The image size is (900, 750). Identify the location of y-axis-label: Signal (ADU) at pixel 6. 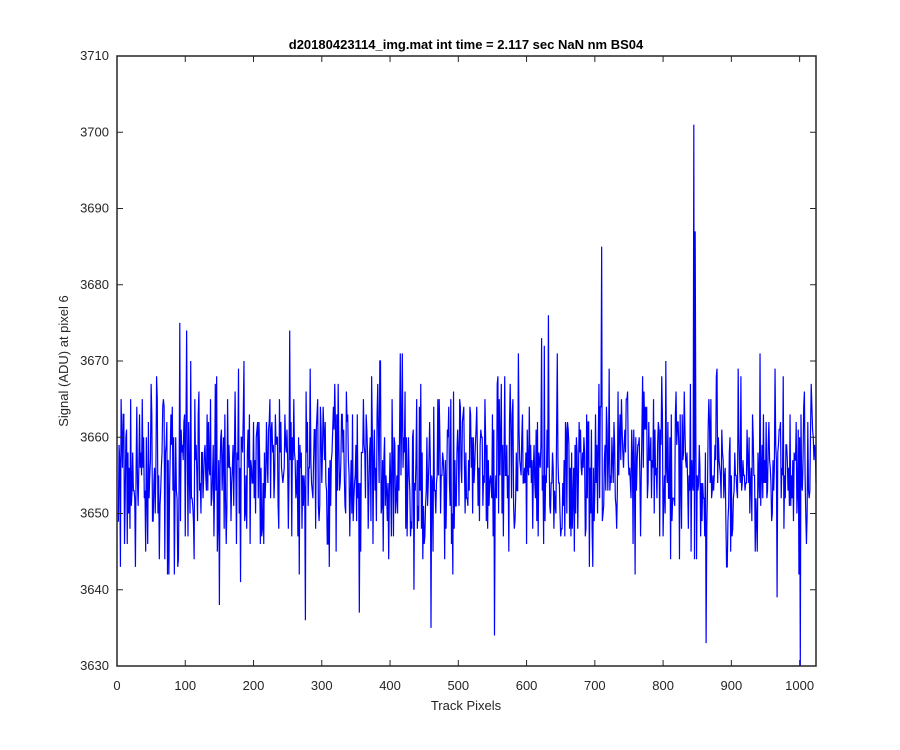
(63, 361).